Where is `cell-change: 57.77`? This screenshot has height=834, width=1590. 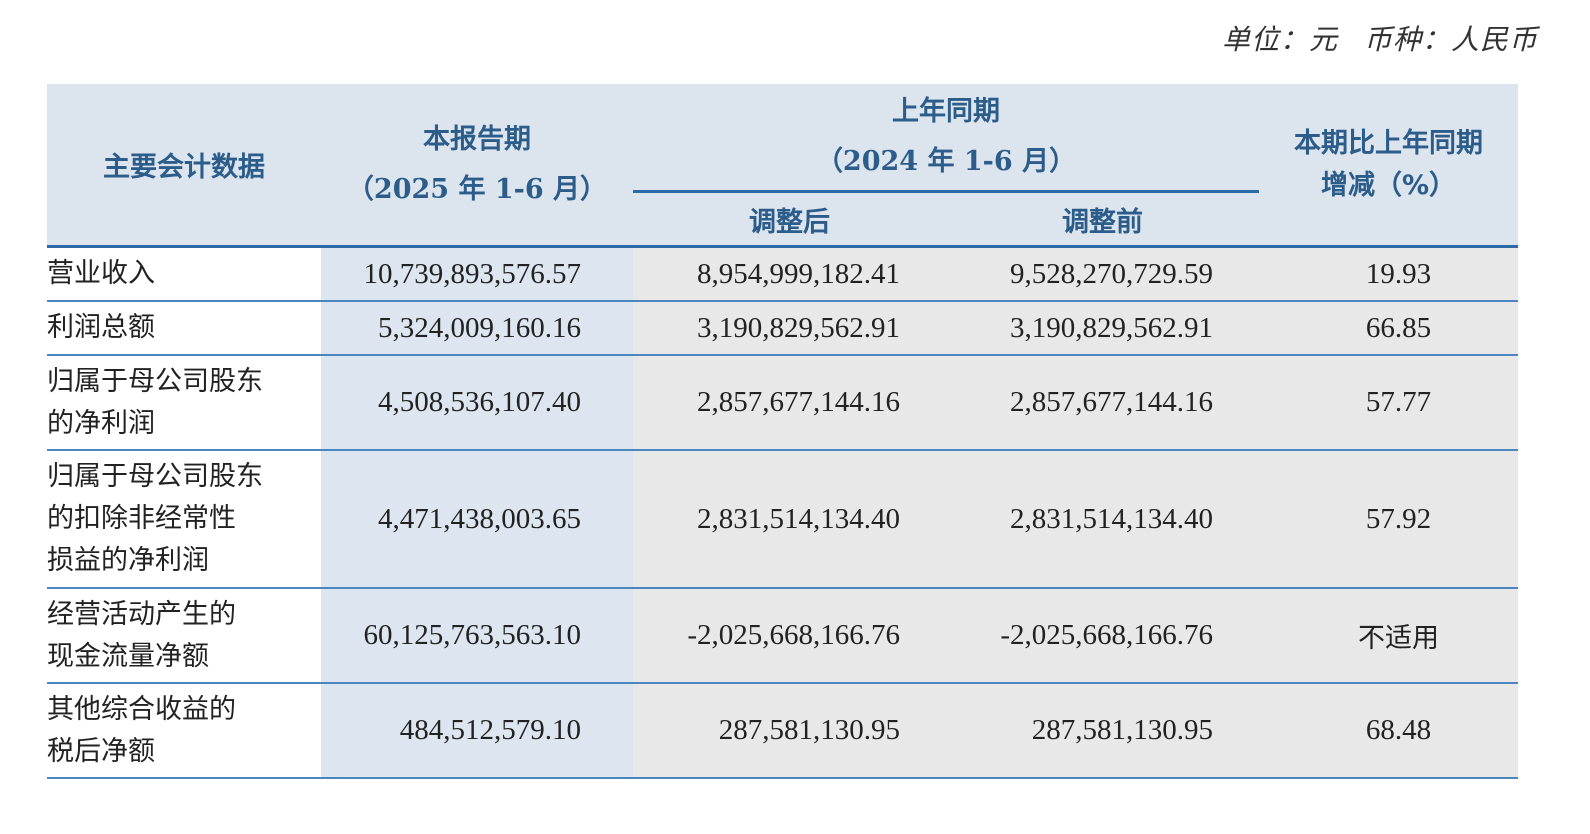
cell-change: 57.77 is located at coordinates (1389, 403).